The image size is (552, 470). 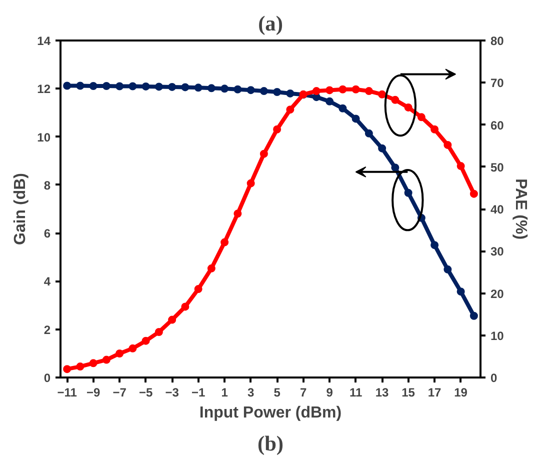 I want to click on x-tick-label: 5, so click(x=277, y=393).